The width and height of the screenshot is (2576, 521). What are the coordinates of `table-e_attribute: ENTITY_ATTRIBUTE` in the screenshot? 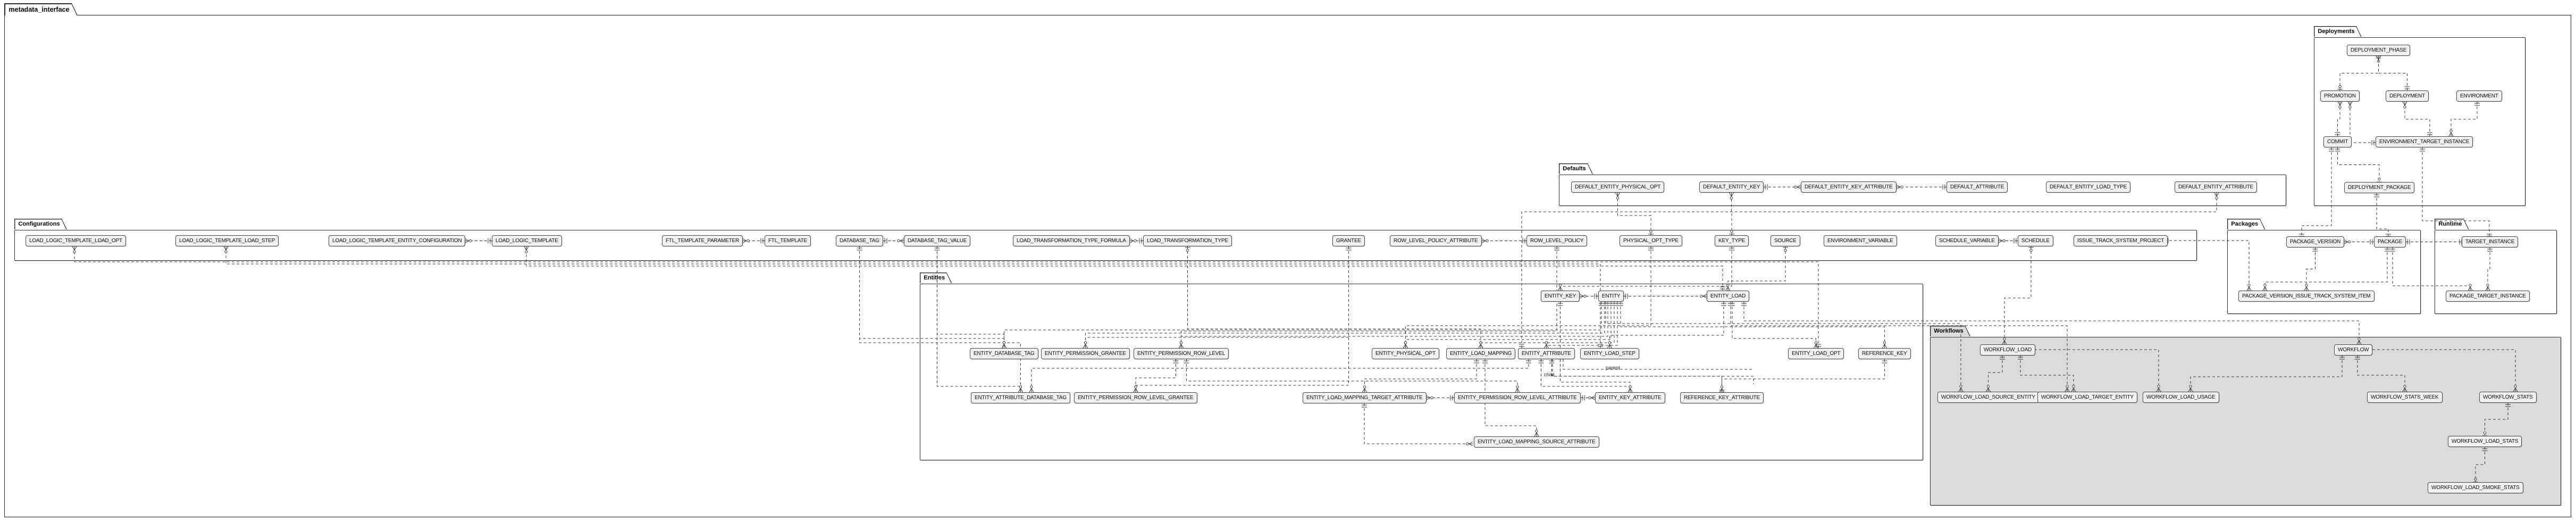 It's located at (1546, 353).